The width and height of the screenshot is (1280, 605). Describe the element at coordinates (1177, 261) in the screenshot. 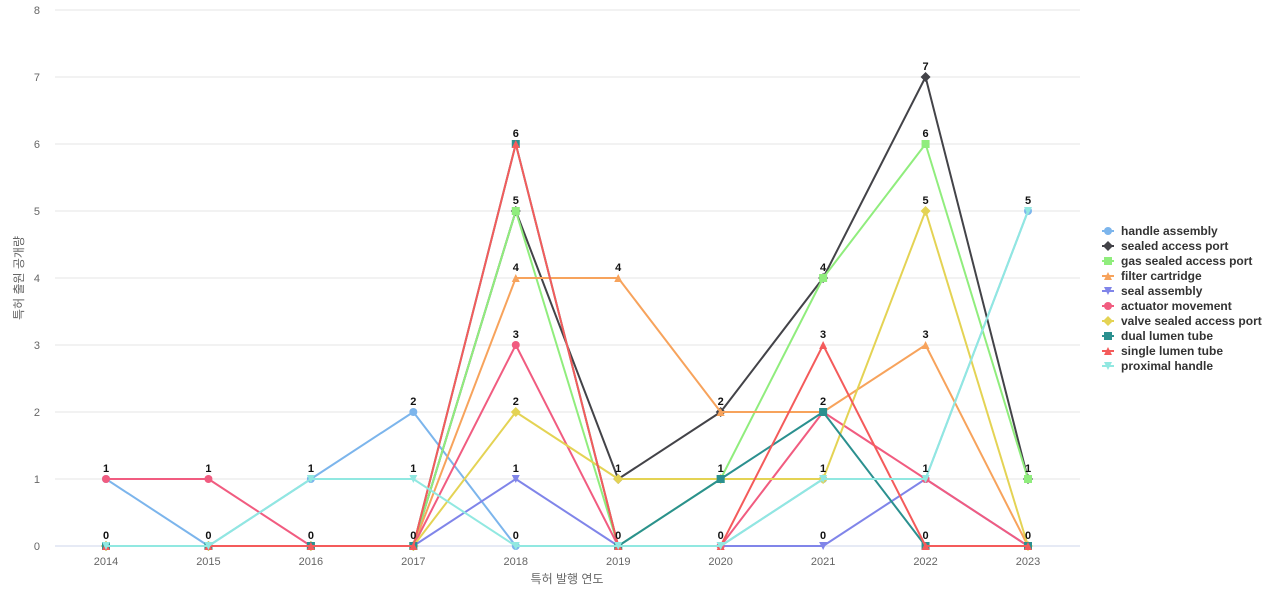

I see `legend-item: gas sealed access port` at that location.